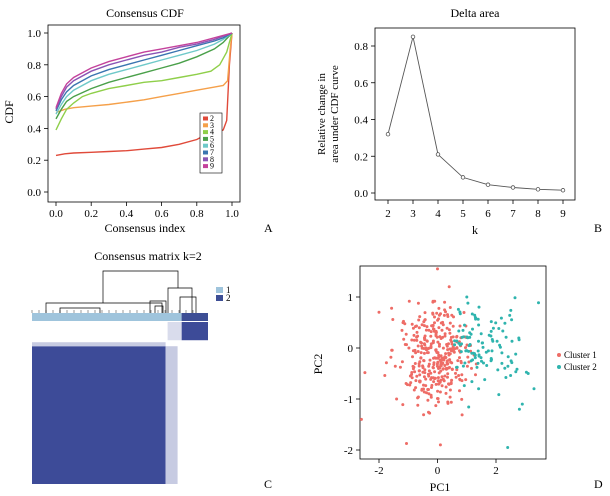 The width and height of the screenshot is (610, 496). I want to click on panel-d-x-axis: -2 0 2, so click(436, 468).